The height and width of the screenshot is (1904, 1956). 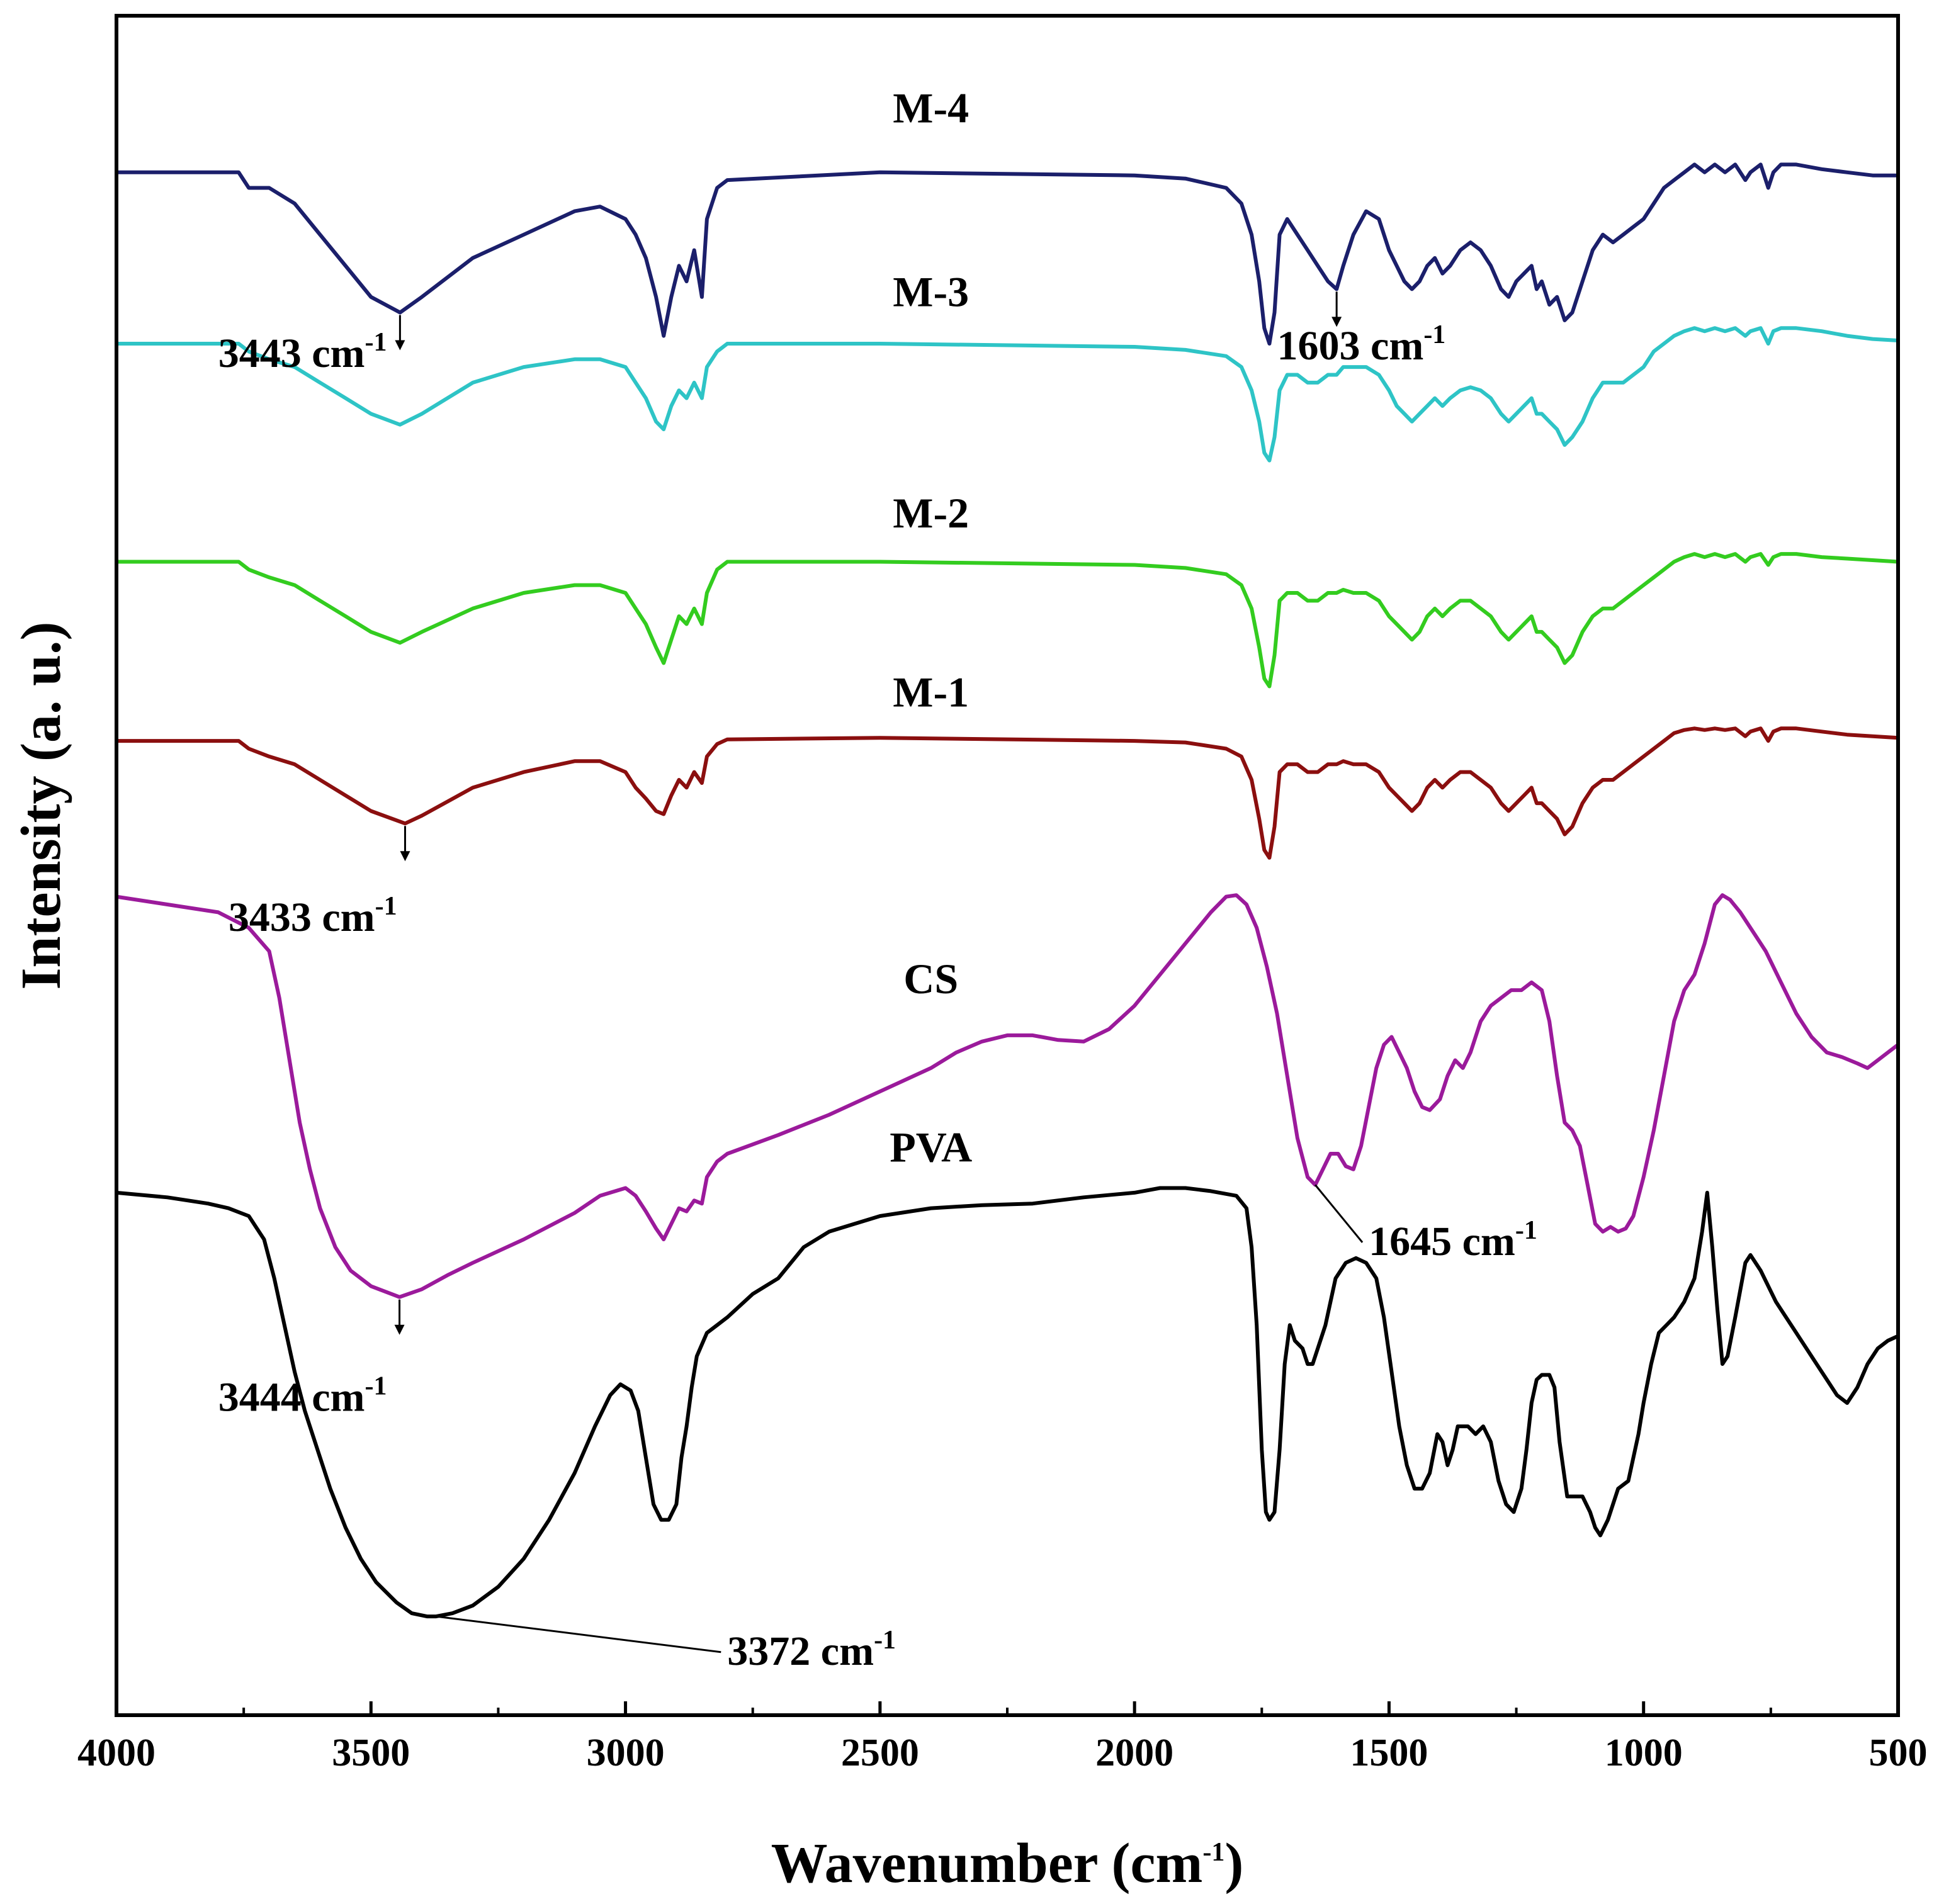 I want to click on series-label-m-4: M-4, so click(x=931, y=108).